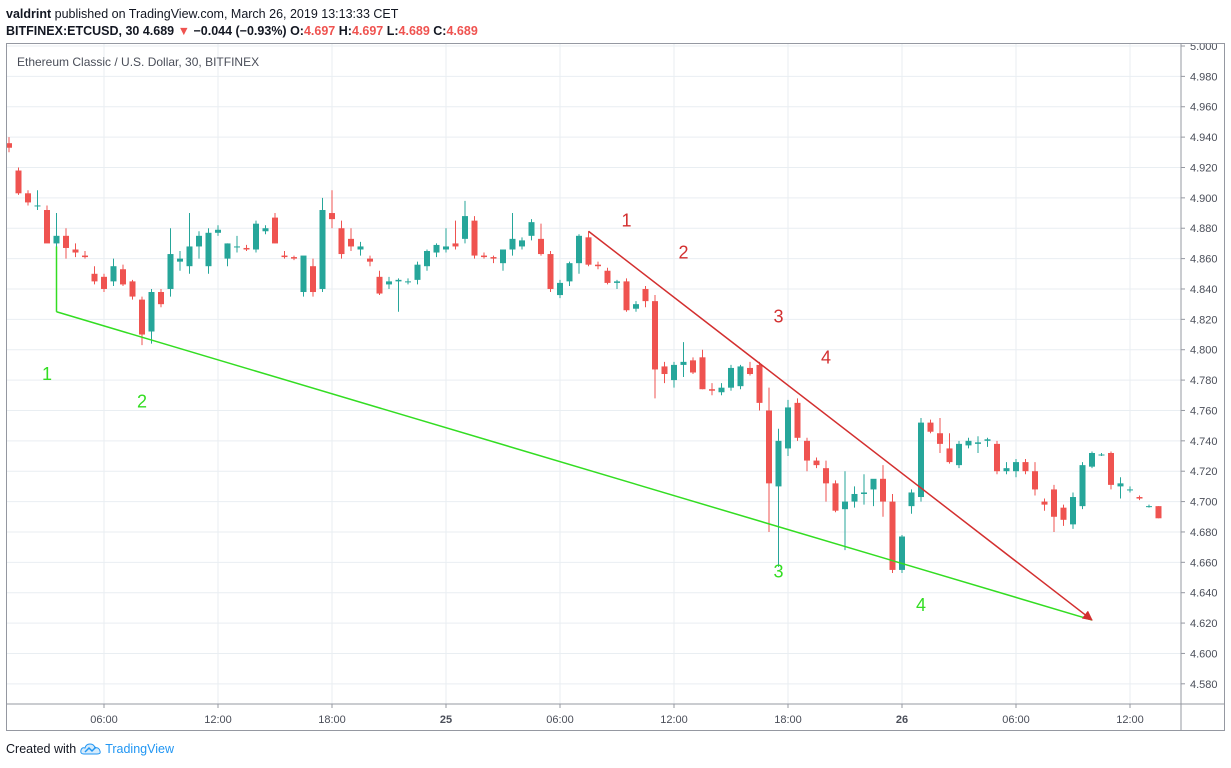 Image resolution: width=1231 pixels, height=768 pixels. I want to click on created-with-label: Created with, so click(41, 749).